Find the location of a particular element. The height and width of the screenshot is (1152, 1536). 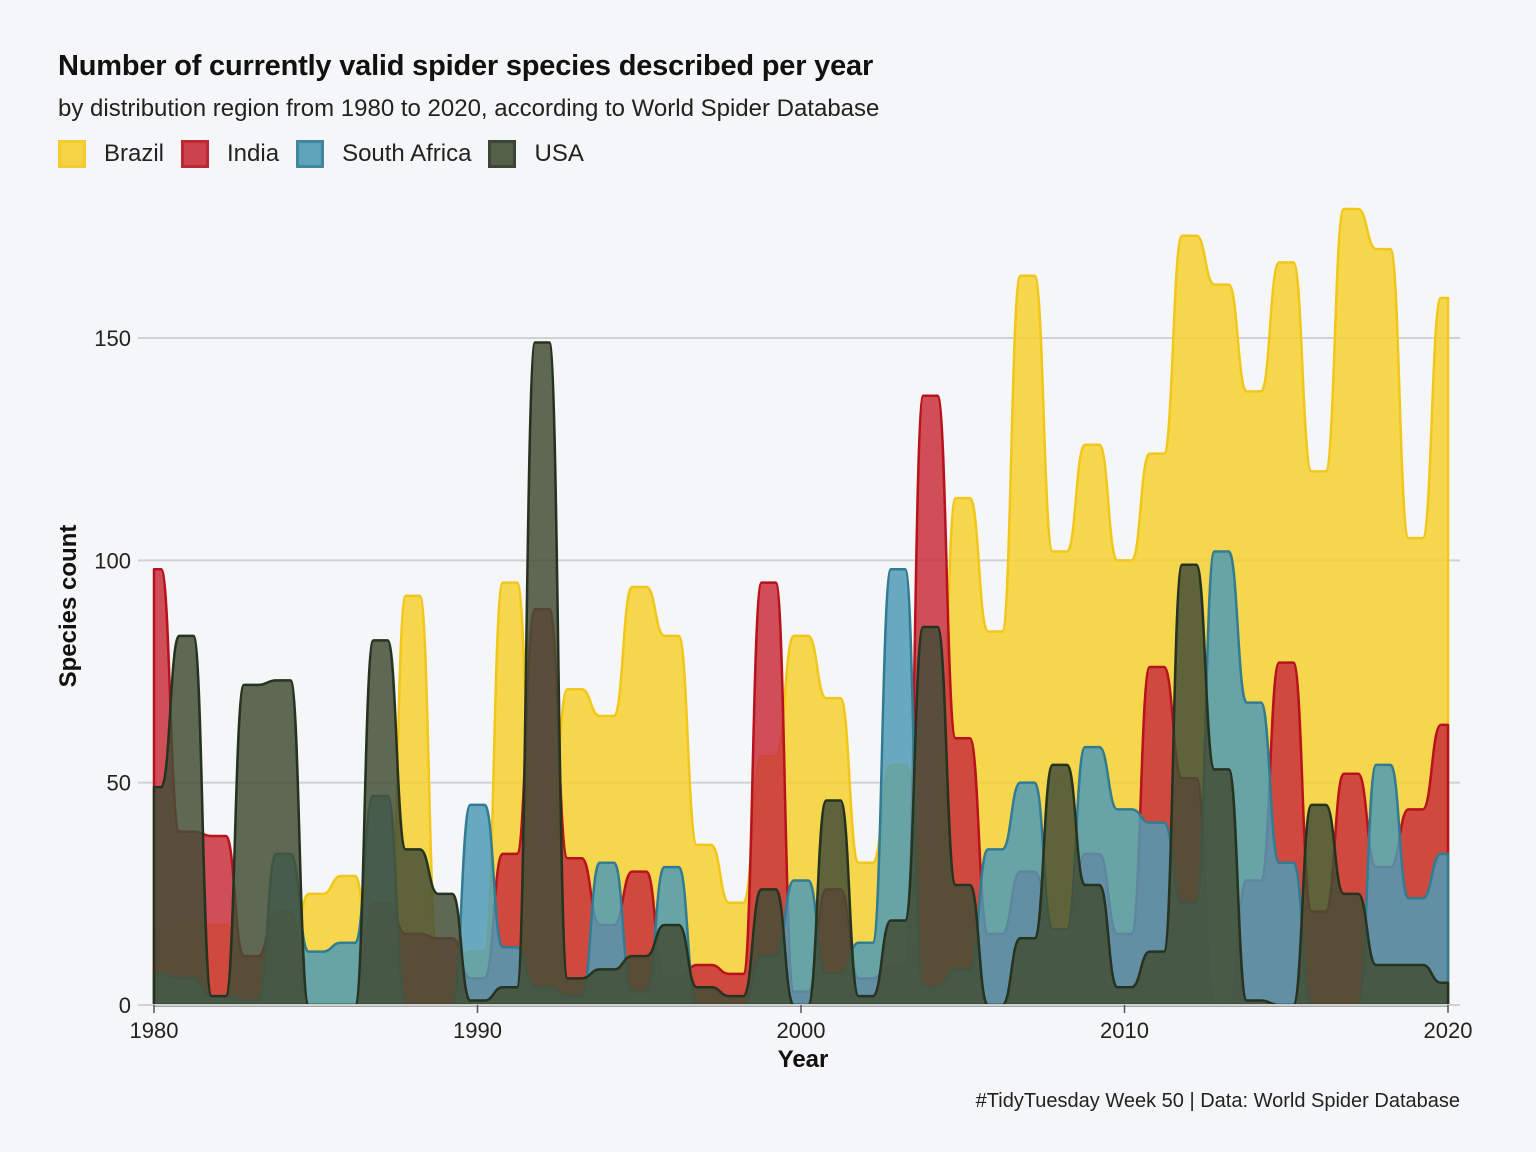

y-tick-label-100: 100 is located at coordinates (112, 560).